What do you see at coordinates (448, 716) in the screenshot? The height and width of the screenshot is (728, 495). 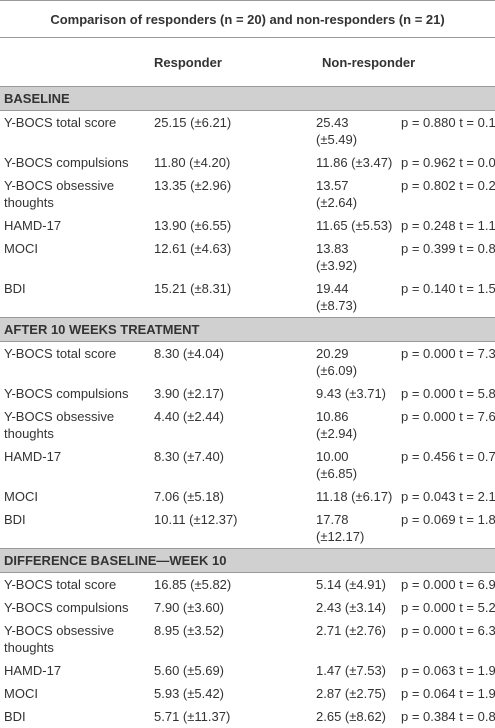 I see `stat-cell: p = 0.384 t = 0.88` at bounding box center [448, 716].